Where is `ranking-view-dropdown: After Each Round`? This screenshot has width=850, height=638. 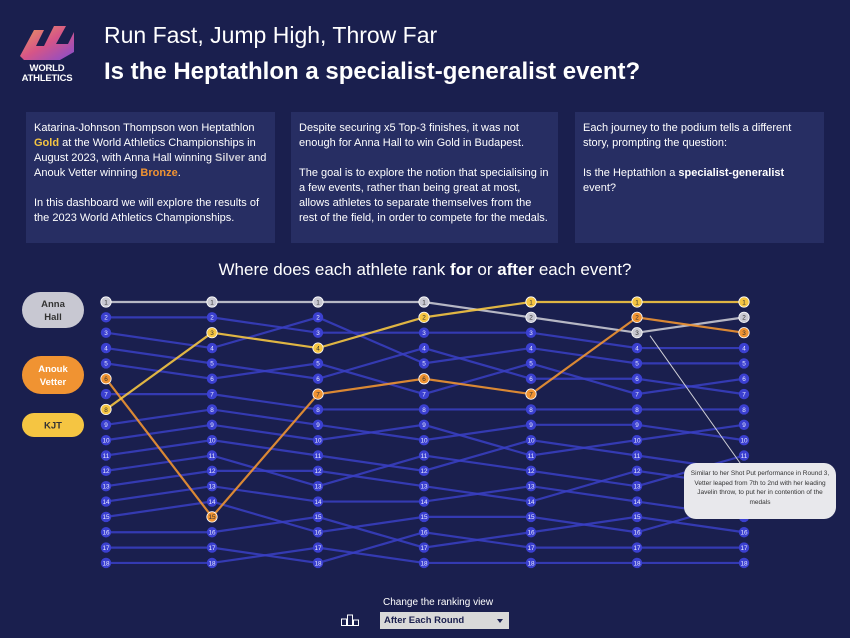 ranking-view-dropdown: After Each Round is located at coordinates (444, 620).